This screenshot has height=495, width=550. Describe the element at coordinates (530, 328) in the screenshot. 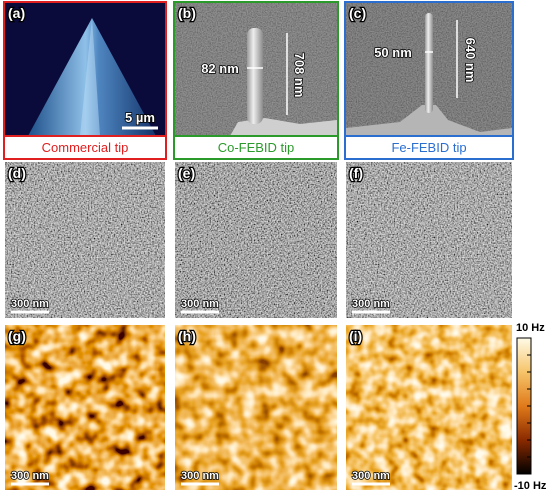

I see `colorbar-max: 10 Hz` at that location.